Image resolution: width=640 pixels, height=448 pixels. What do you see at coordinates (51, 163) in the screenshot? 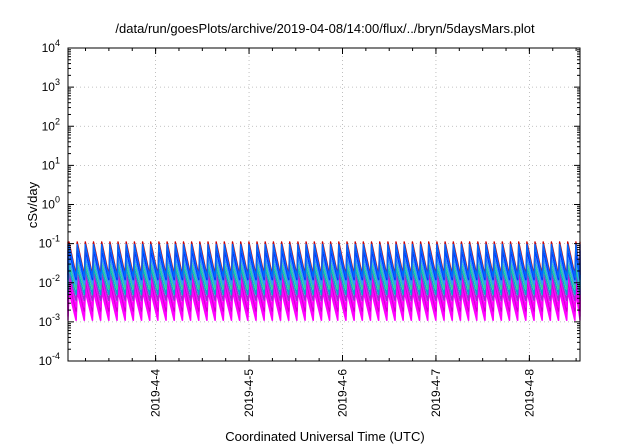
I see `y-tick-label: 10¹` at bounding box center [51, 163].